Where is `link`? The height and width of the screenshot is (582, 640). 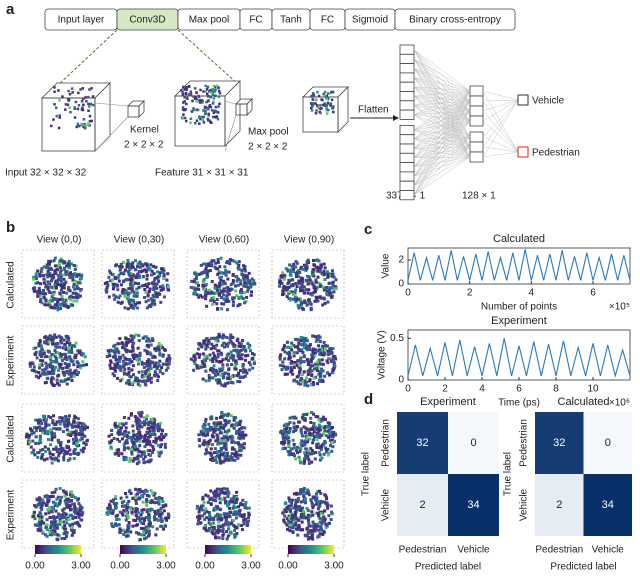
link is located at coordinates (111, 134).